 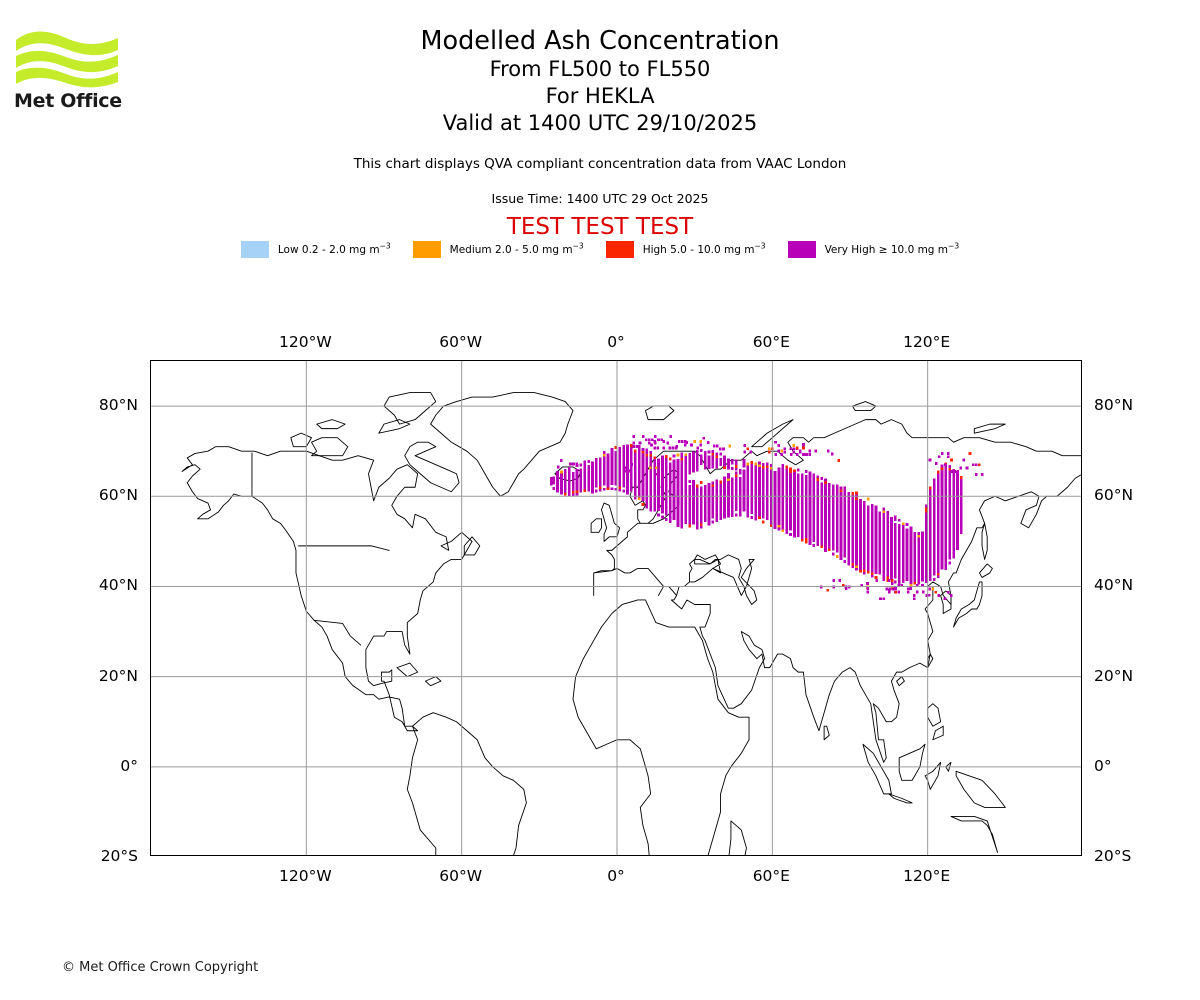 What do you see at coordinates (619, 249) in the screenshot?
I see `legend-swatch-high` at bounding box center [619, 249].